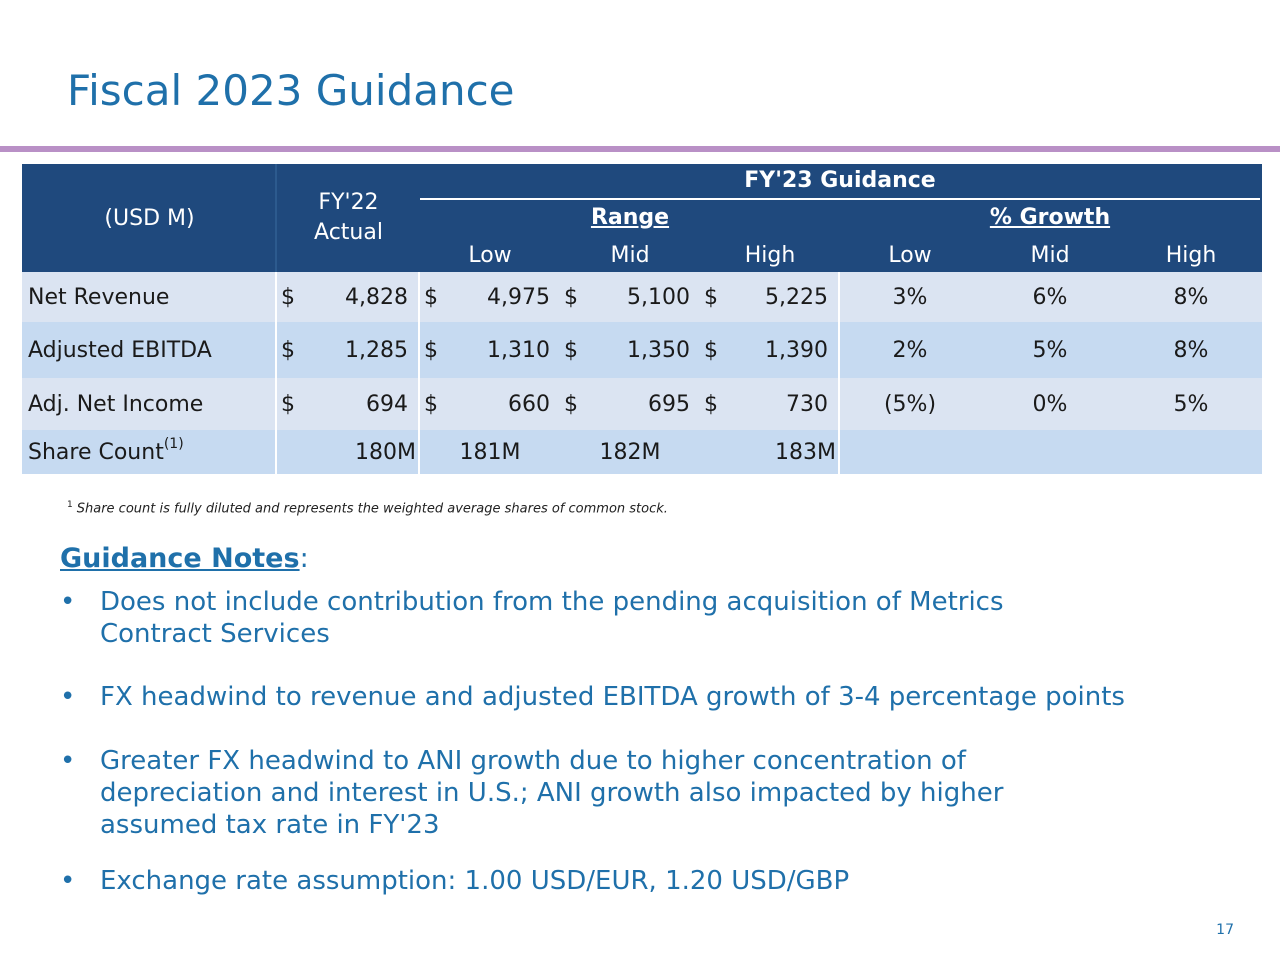  What do you see at coordinates (840, 180) in the screenshot?
I see `guidance-header: FY'23 Guidance` at bounding box center [840, 180].